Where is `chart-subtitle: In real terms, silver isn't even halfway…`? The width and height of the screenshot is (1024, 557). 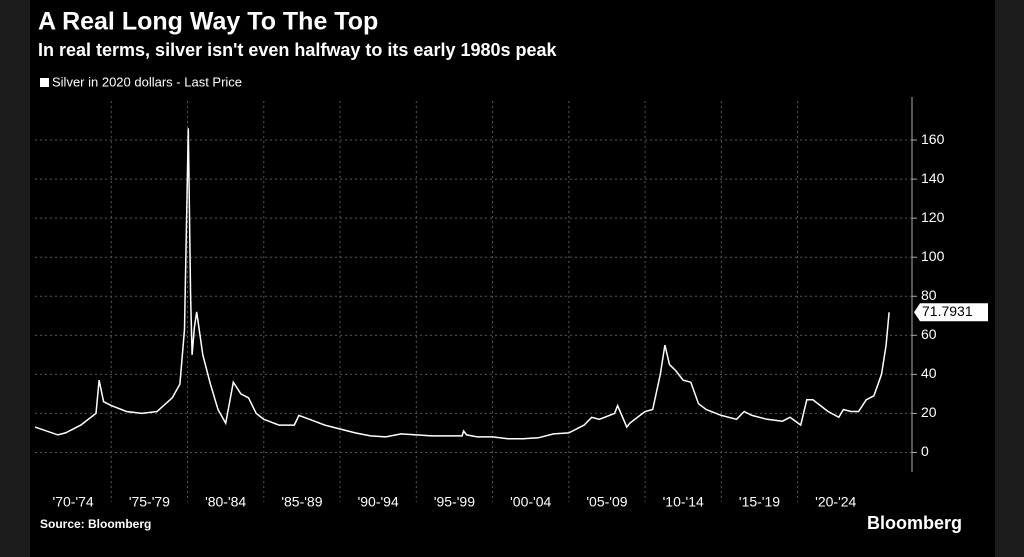
chart-subtitle: In real terms, silver isn't even halfway… is located at coordinates (298, 50).